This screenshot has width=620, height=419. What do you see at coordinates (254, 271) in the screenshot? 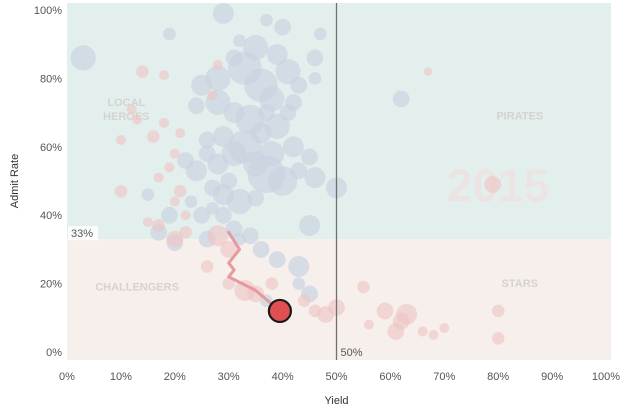
I see `trail-layer` at bounding box center [254, 271].